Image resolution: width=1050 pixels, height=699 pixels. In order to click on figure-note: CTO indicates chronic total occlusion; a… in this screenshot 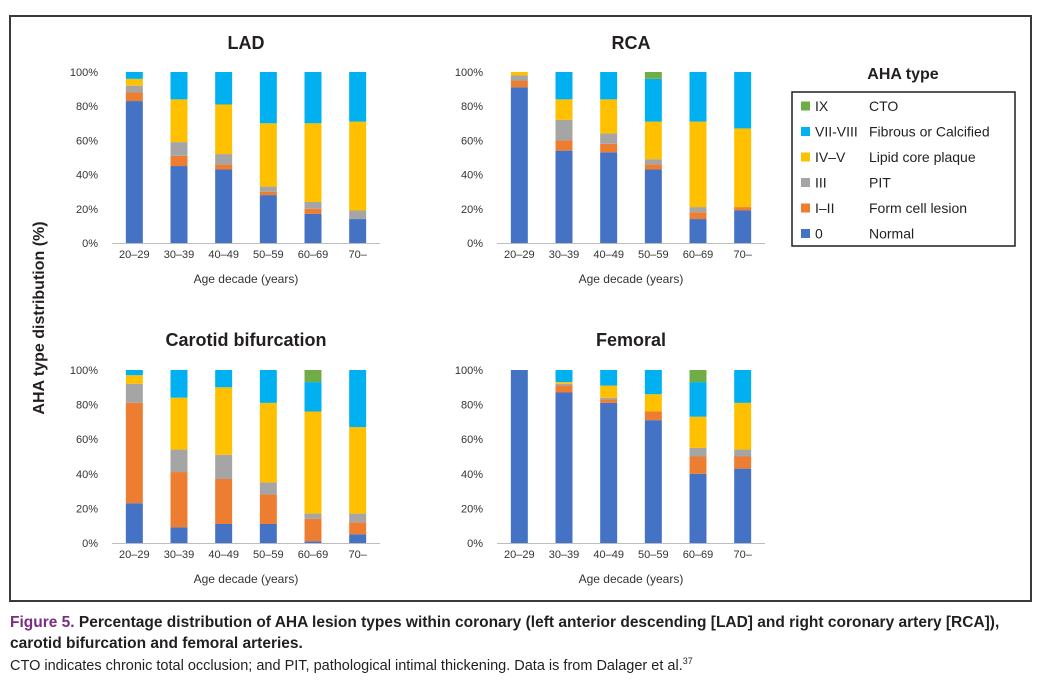, I will do `click(525, 665)`.